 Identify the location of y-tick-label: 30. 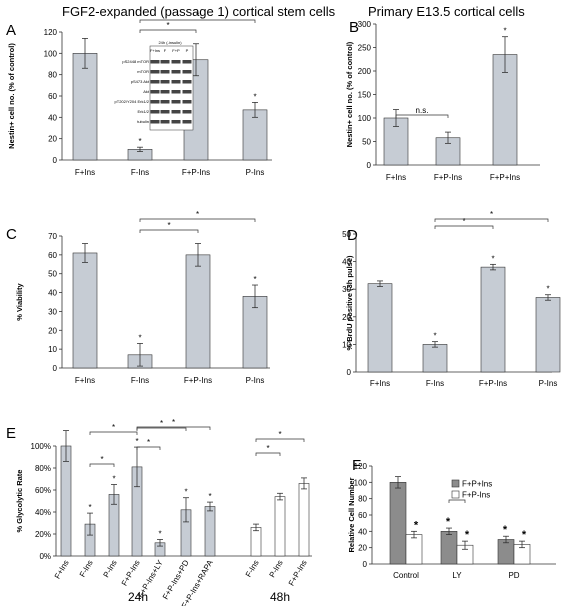
(346, 289).